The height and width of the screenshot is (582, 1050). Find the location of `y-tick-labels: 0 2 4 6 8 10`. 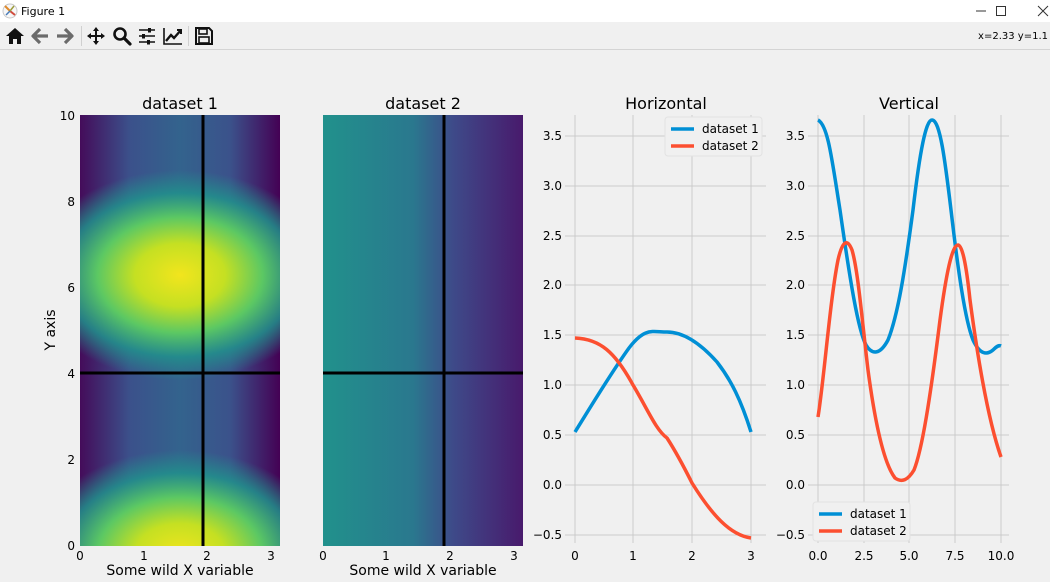

y-tick-labels: 0 2 4 6 8 10 is located at coordinates (67, 331).